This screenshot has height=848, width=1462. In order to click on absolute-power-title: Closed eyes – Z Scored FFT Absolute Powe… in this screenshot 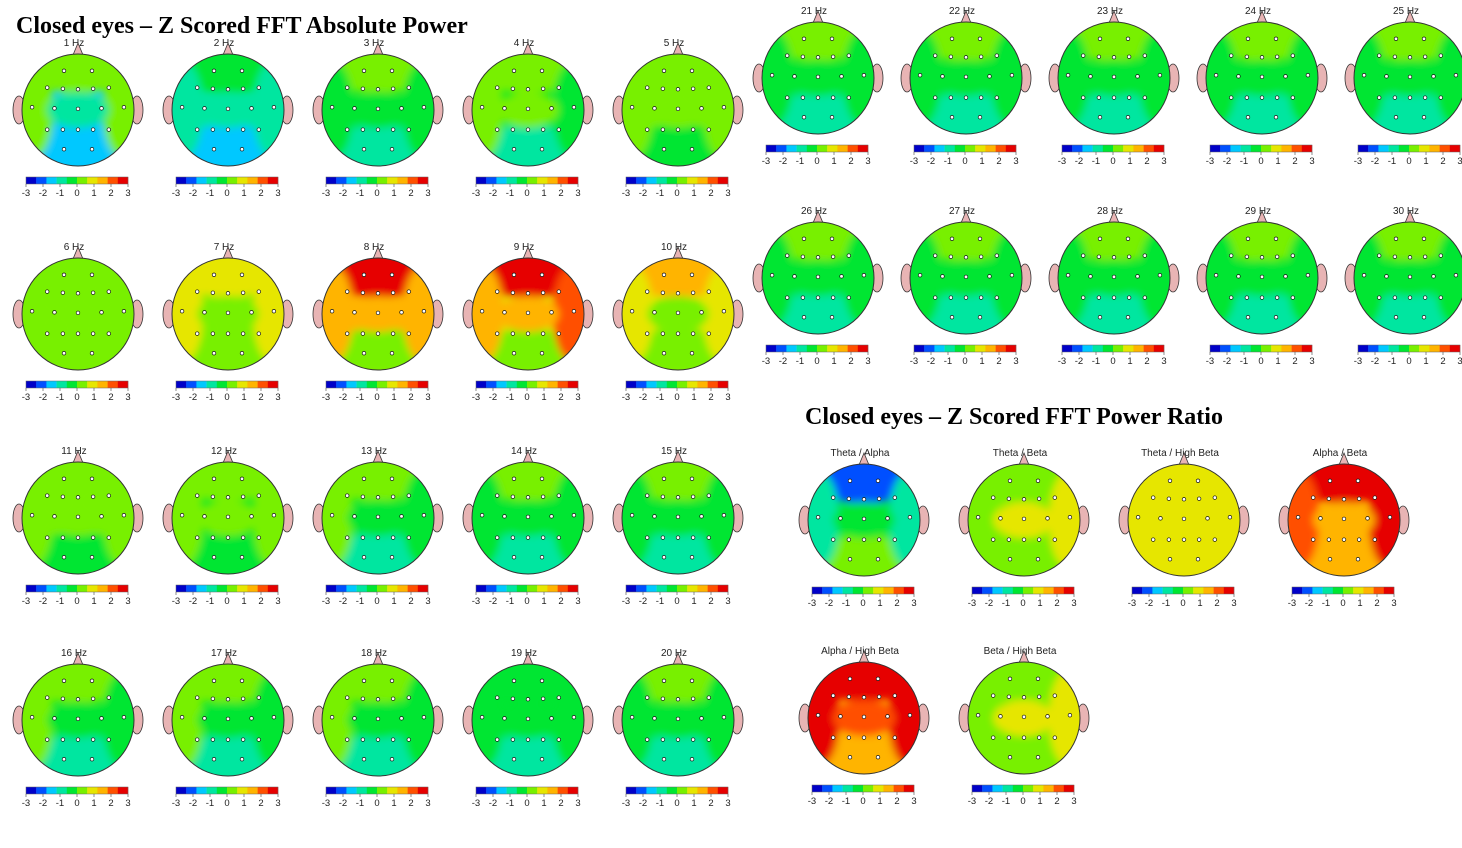, I will do `click(242, 26)`.